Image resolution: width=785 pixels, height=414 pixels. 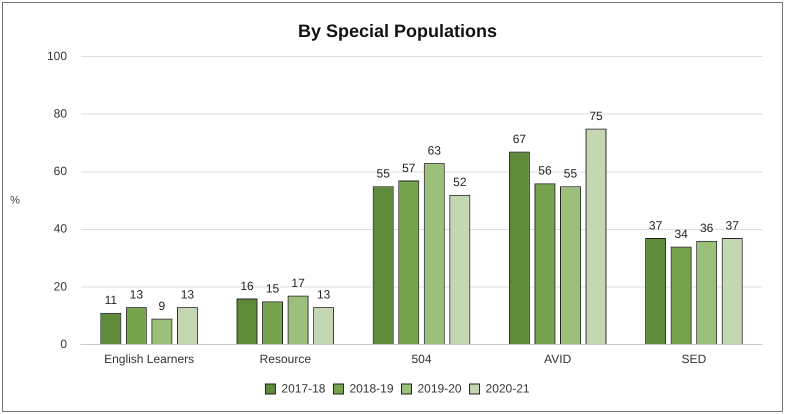 What do you see at coordinates (460, 182) in the screenshot?
I see `data-label: 52` at bounding box center [460, 182].